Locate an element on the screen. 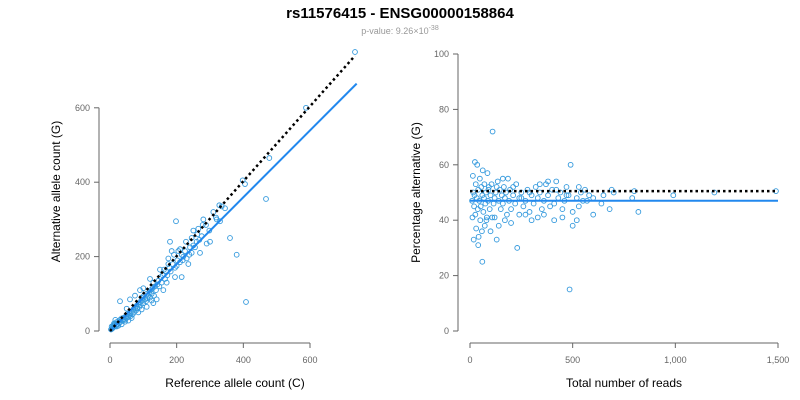 The height and width of the screenshot is (400, 800). x-tick-label: 400 is located at coordinates (243, 360).